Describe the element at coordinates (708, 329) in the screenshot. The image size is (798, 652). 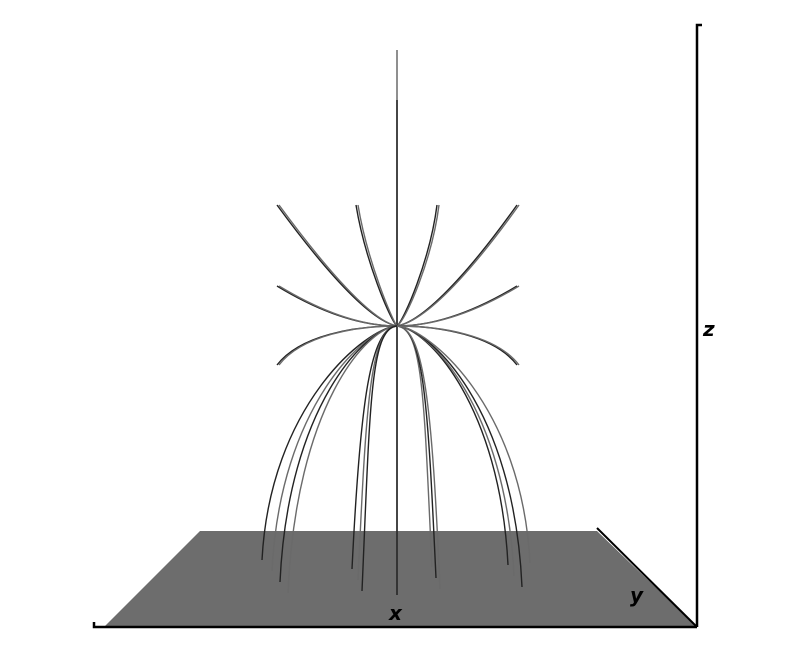
I see `z-axis-label: z` at that location.